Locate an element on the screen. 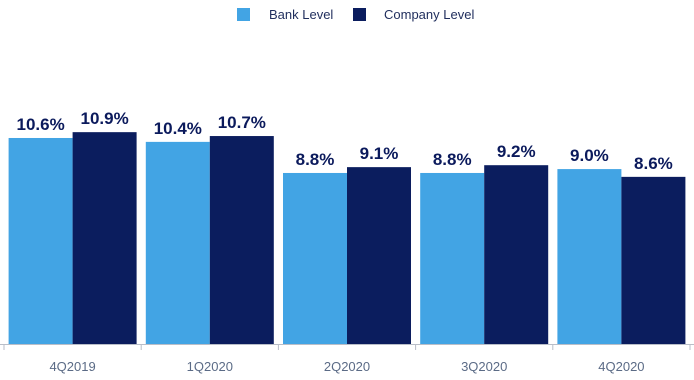  legend-swatch-company-level is located at coordinates (359, 14).